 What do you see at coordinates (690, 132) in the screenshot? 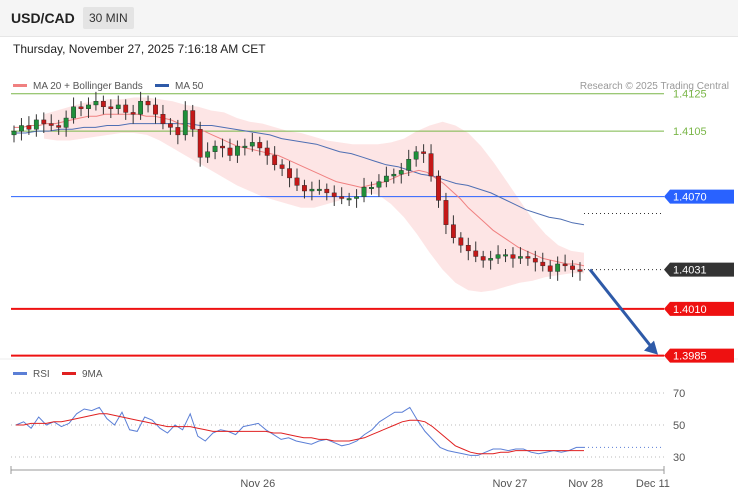
I see `price-label-1.4105: 1.4105` at bounding box center [690, 132].